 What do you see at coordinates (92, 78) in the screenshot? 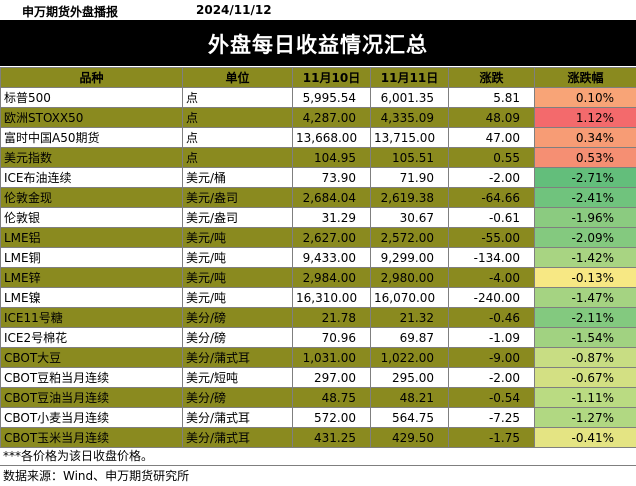
I see `col-header-variety: 品种` at bounding box center [92, 78].